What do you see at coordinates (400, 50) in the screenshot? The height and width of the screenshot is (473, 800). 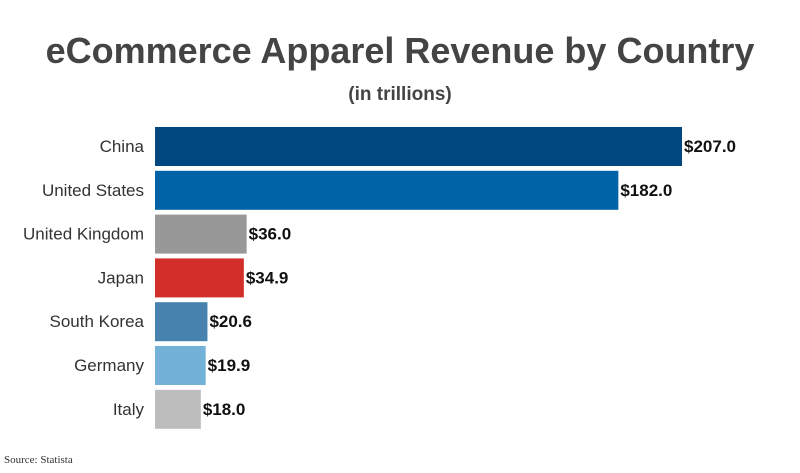 I see `chart-title: eCommerce Apparel Revenue by Country` at bounding box center [400, 50].